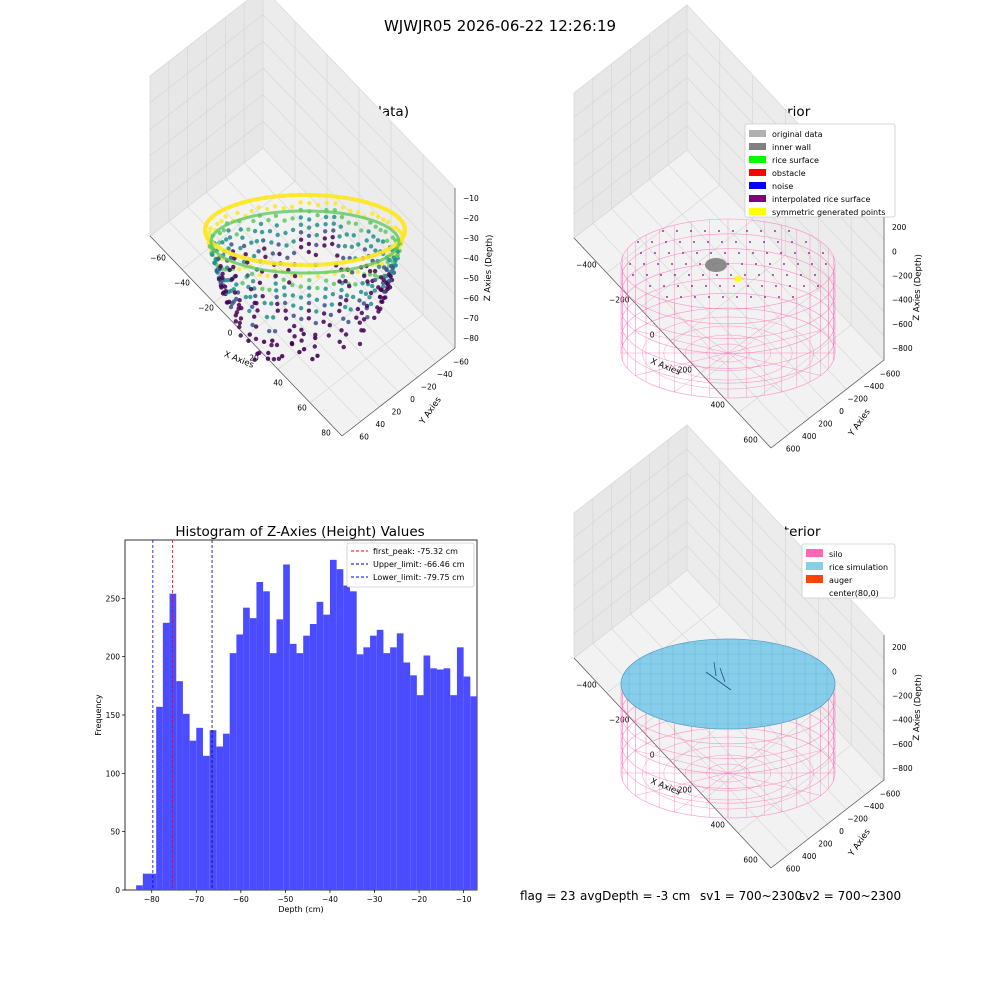  What do you see at coordinates (750, 440) in the screenshot?
I see `x-tick-label: 600` at bounding box center [750, 440].